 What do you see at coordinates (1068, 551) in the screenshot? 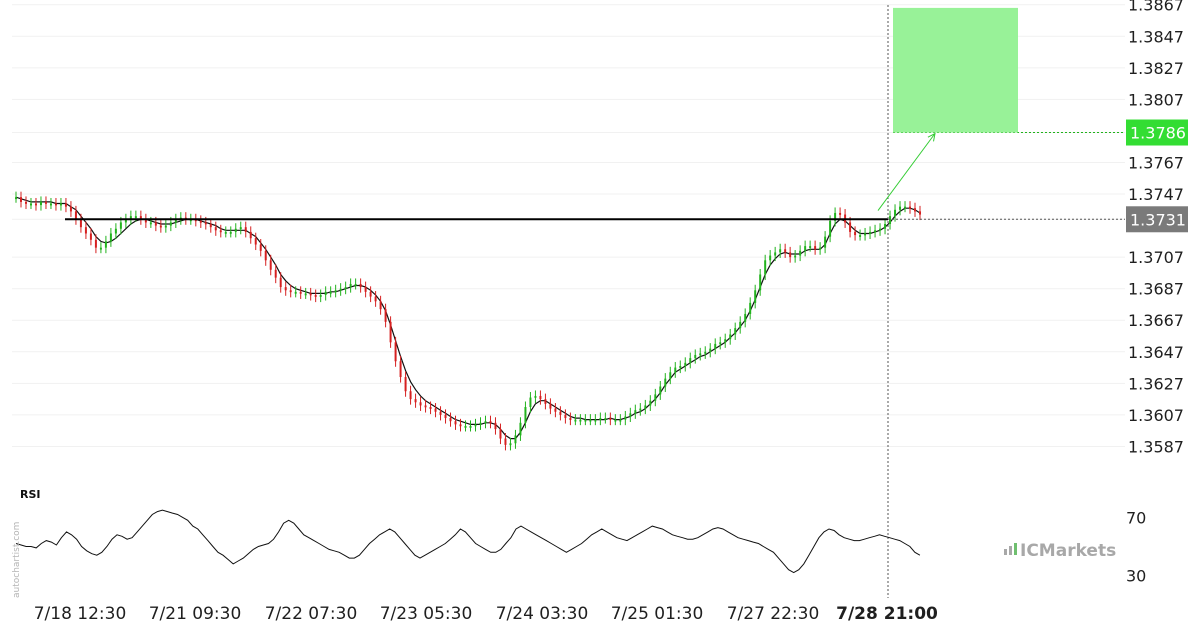
I see `brand-text: ICMarkets` at bounding box center [1068, 551].